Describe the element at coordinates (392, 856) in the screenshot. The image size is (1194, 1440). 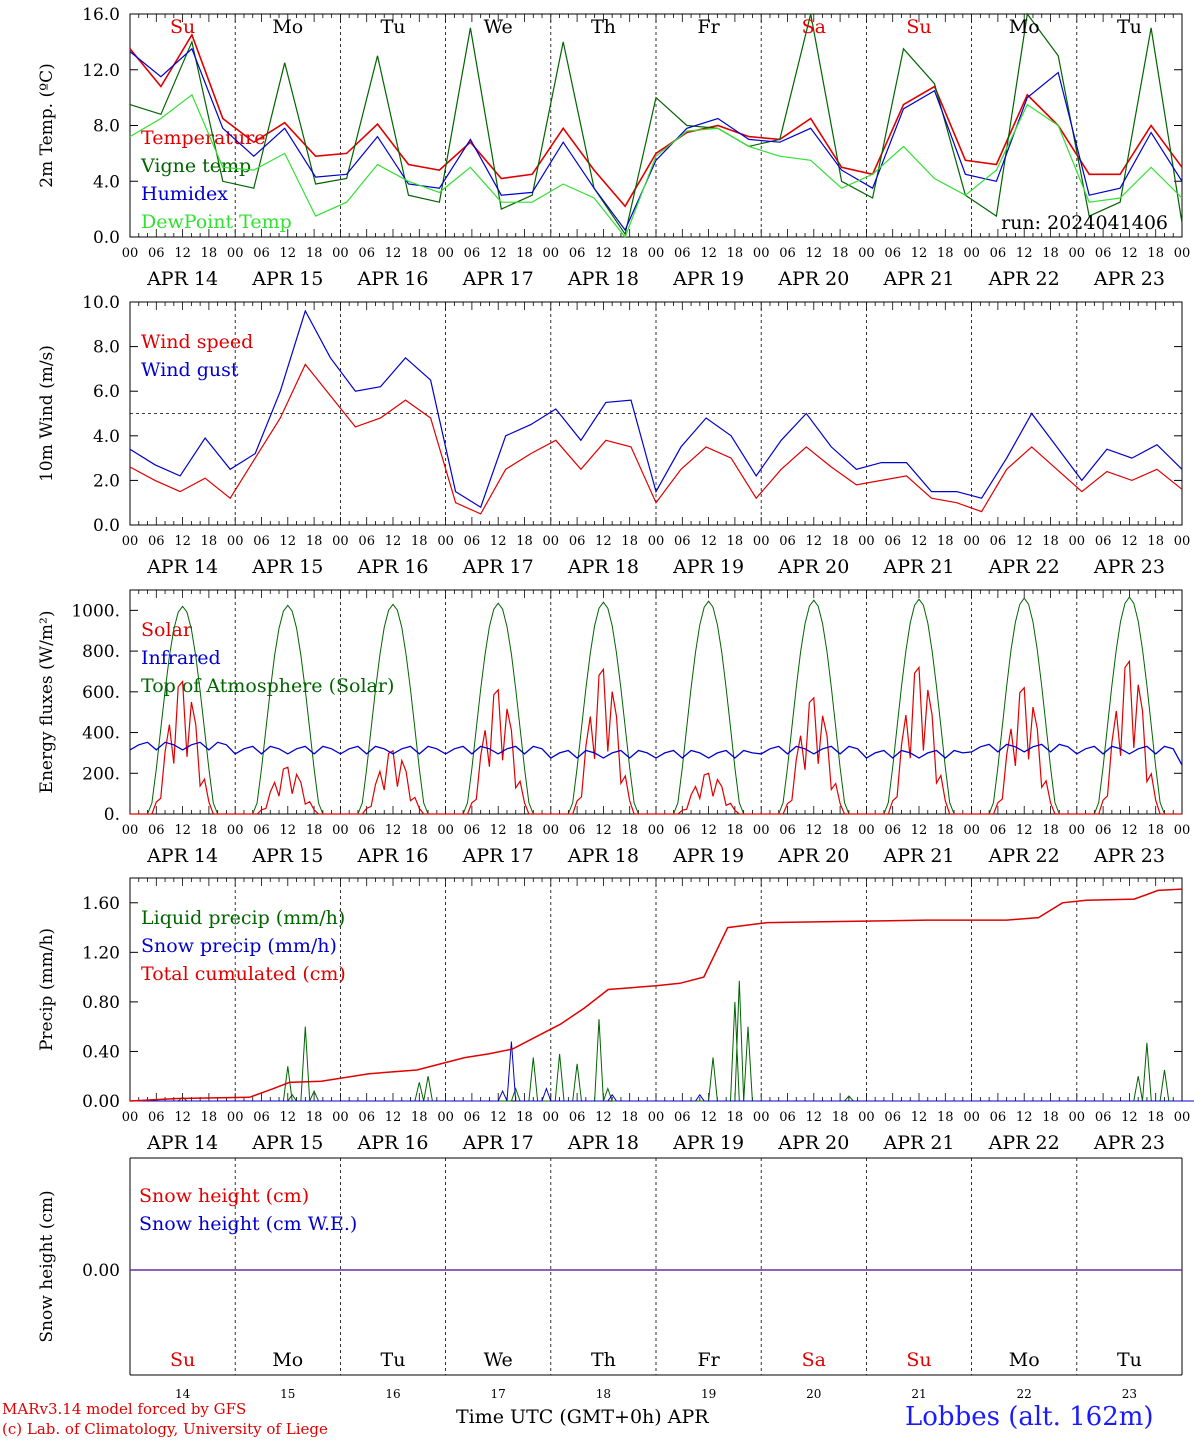
I see `x-date-label: APR 16` at that location.